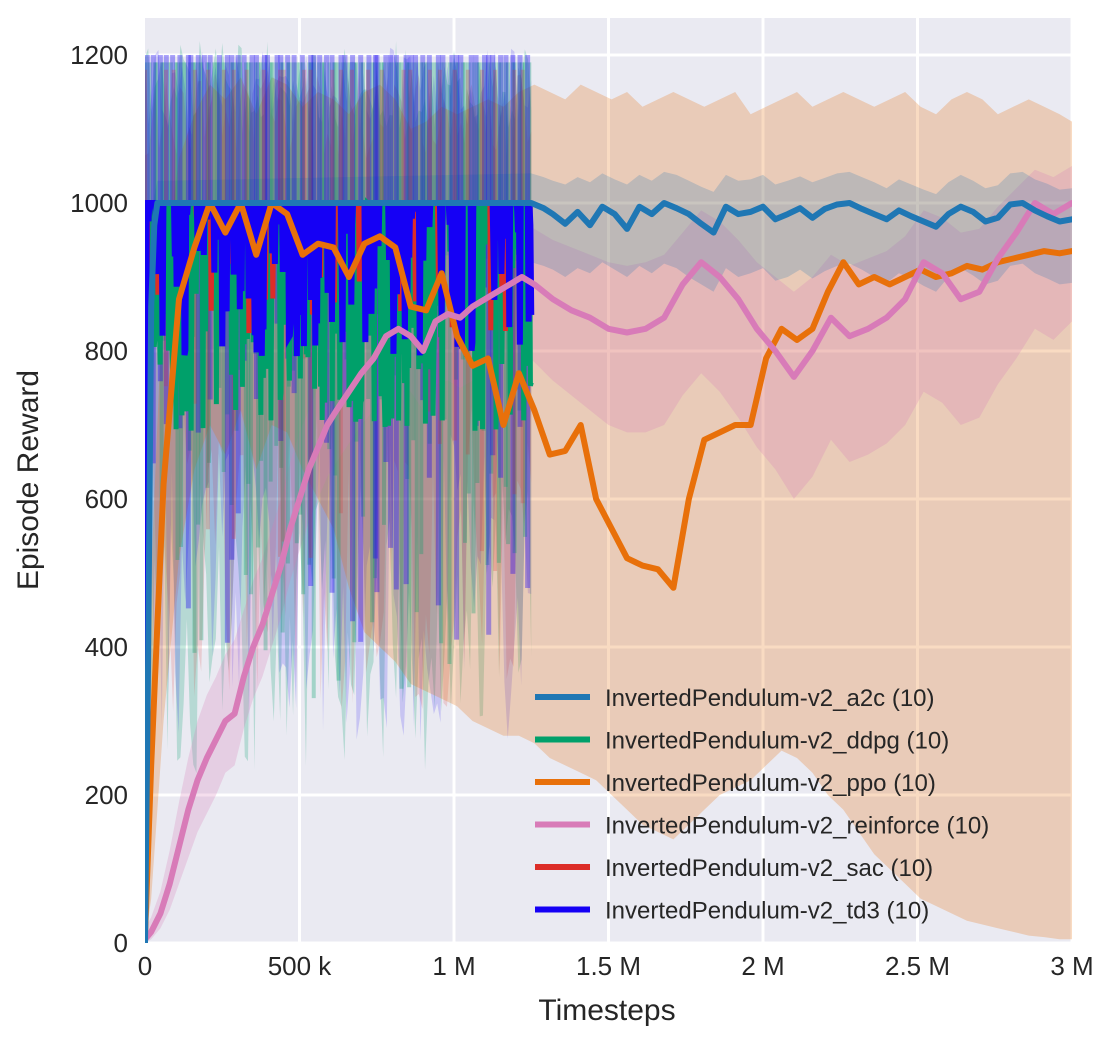 This screenshot has width=1114, height=1049. I want to click on legend-label: InvertedPendulum-v2_ddpg (10), so click(777, 741).